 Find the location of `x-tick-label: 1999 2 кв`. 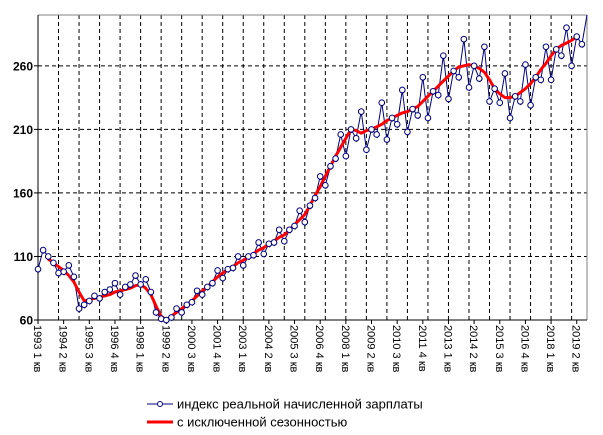

x-tick-label: 1999 2 кв is located at coordinates (165, 349).